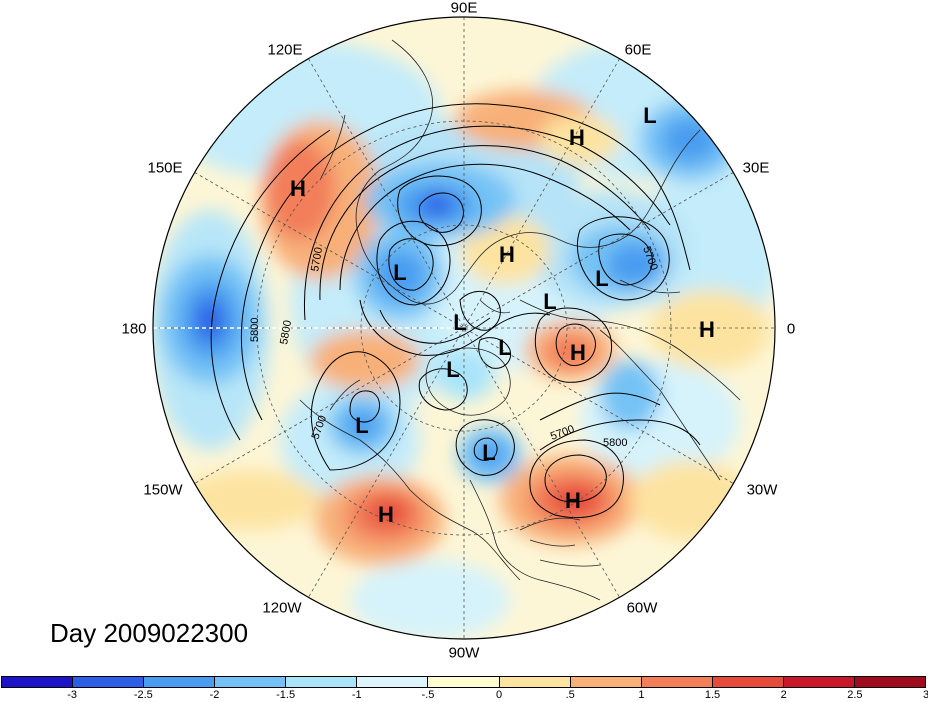 The width and height of the screenshot is (928, 702). Describe the element at coordinates (214, 695) in the screenshot. I see `colorbar-tick-label: -2` at that location.